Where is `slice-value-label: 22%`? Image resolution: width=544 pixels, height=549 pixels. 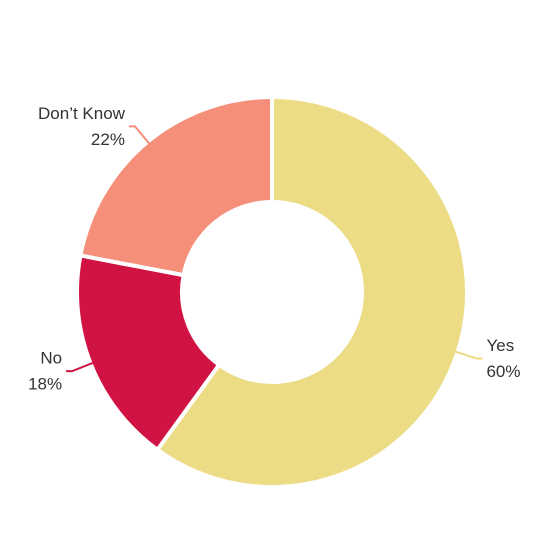
slice-value-label: 22% is located at coordinates (108, 139).